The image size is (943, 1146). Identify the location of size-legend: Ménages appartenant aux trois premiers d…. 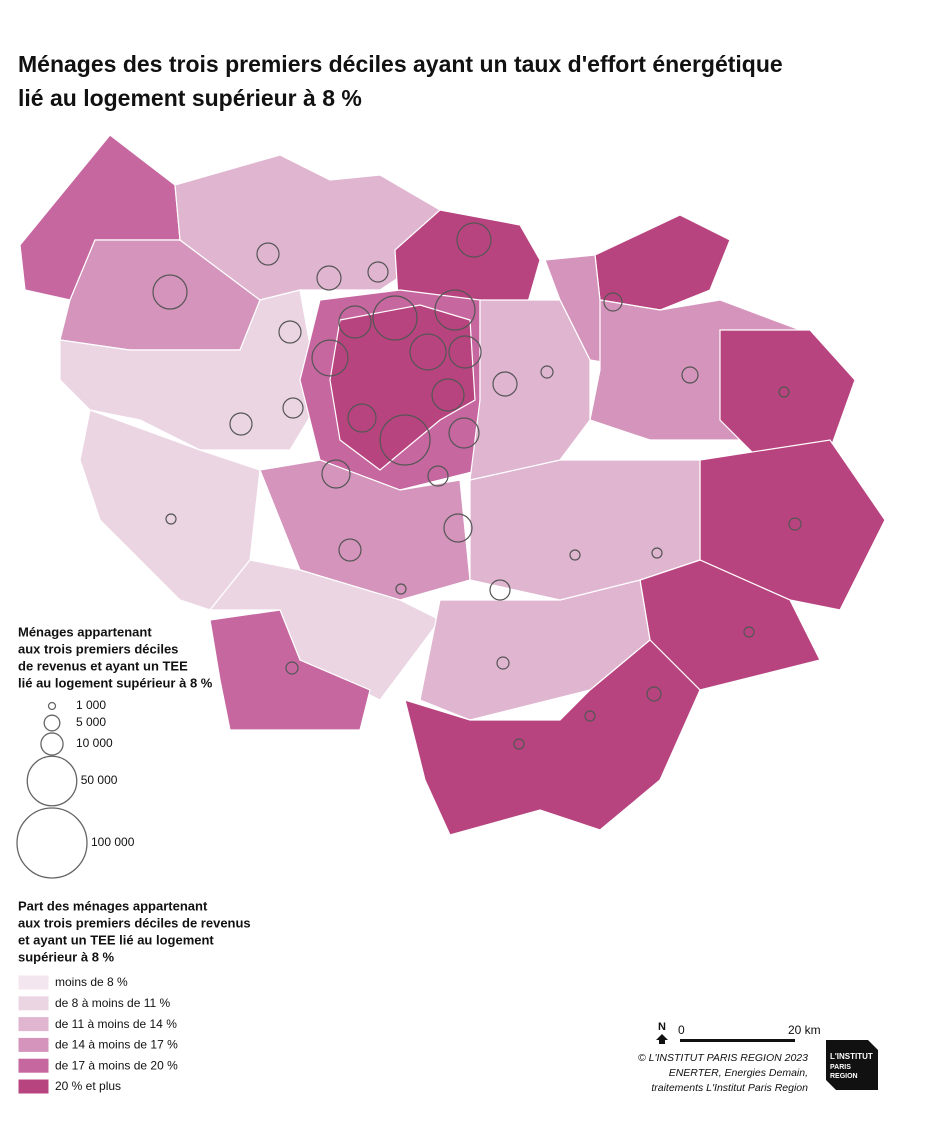
(114, 751).